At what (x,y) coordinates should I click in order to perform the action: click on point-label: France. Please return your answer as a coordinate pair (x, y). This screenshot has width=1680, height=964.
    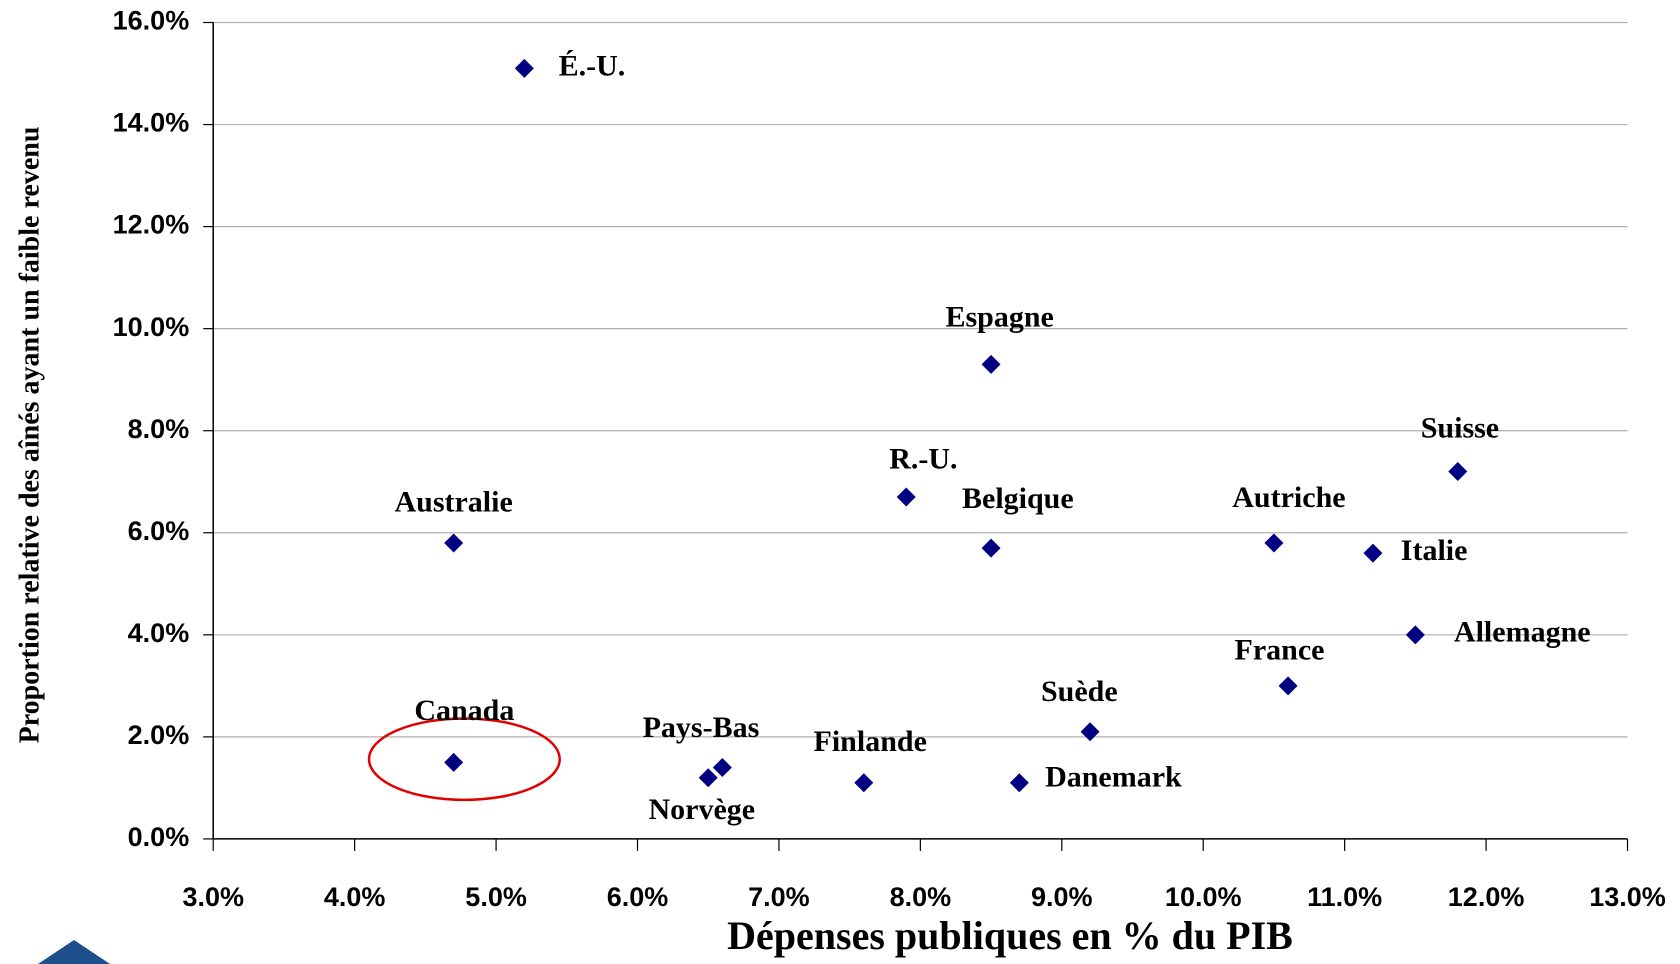
    Looking at the image, I should click on (1280, 650).